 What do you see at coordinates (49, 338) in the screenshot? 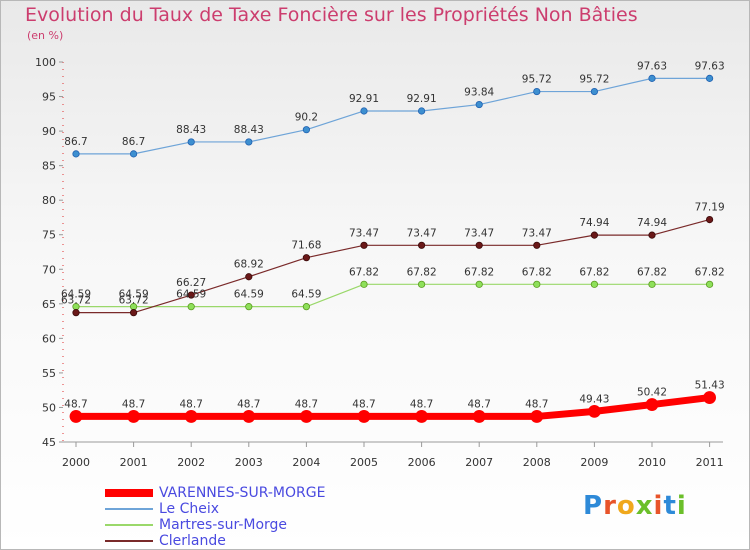
I see `y-tick-label: 60` at bounding box center [49, 338].